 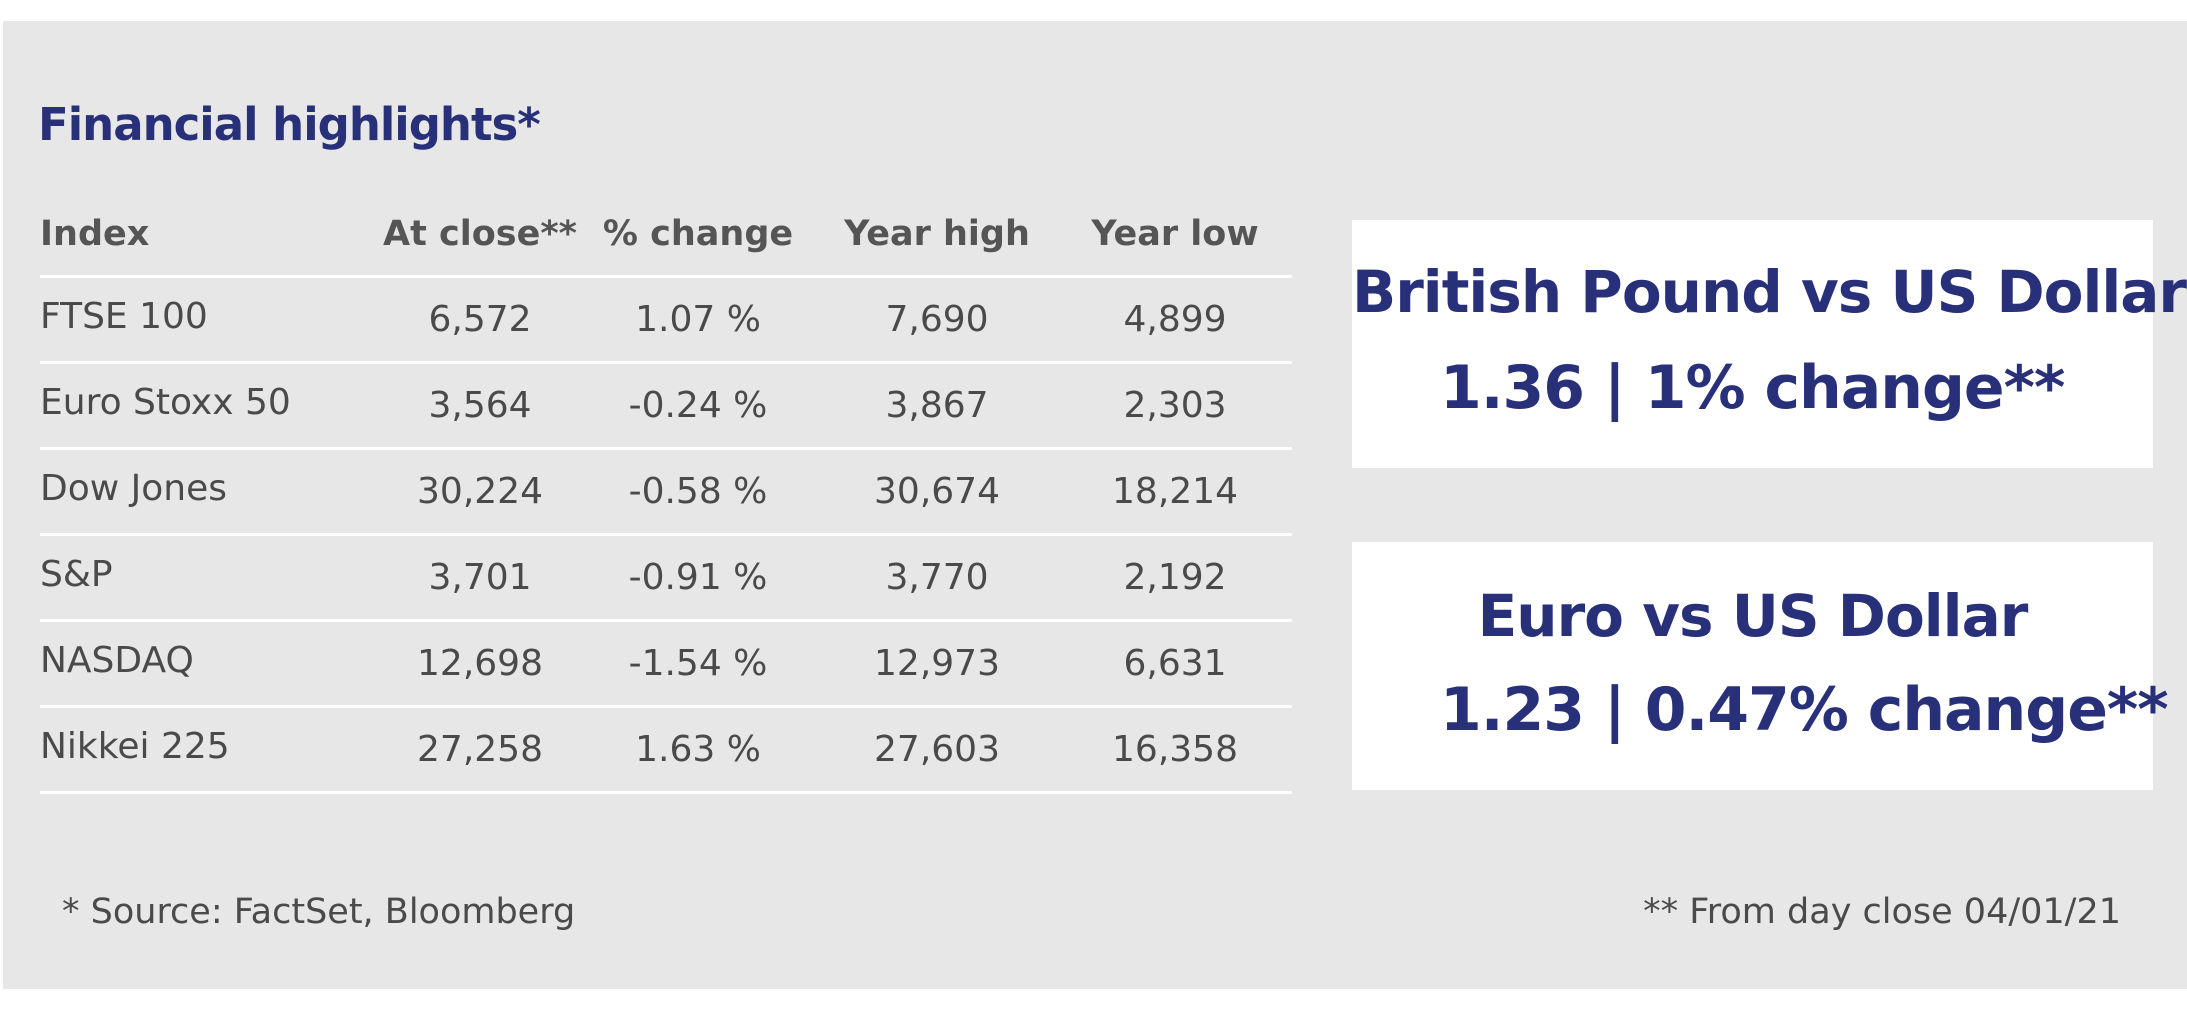 I want to click on index-name: FTSE 100, so click(x=210, y=320).